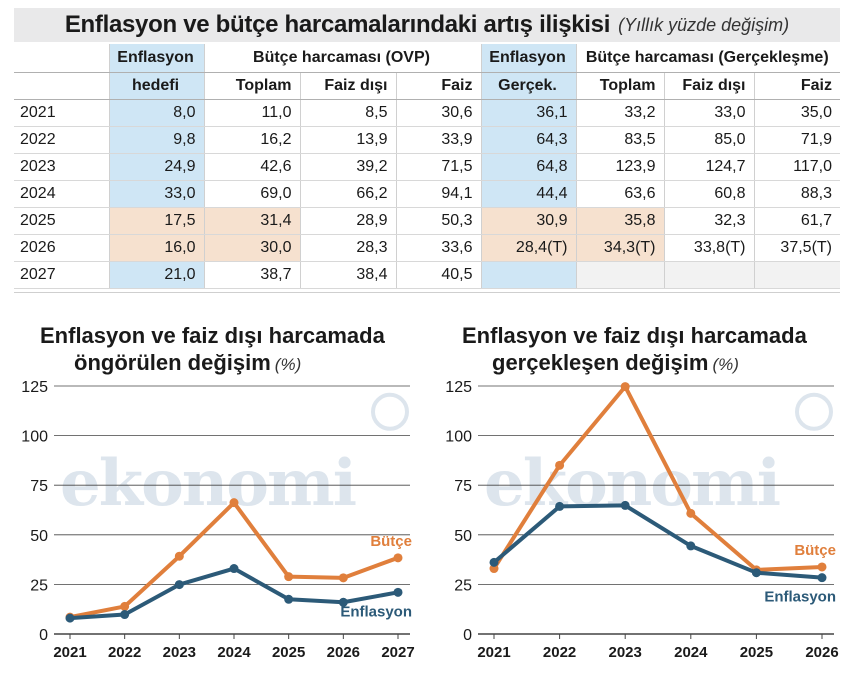  I want to click on table-cell: 33,2, so click(619, 113).